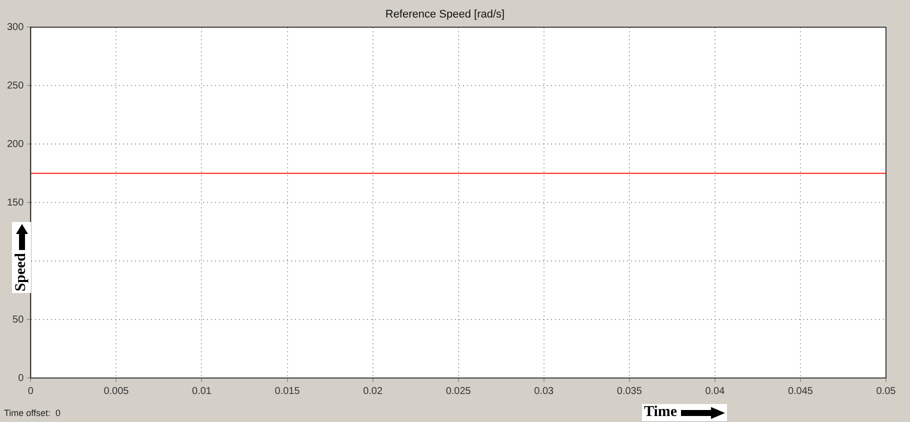  I want to click on text: Time offset: 0, so click(32, 413).